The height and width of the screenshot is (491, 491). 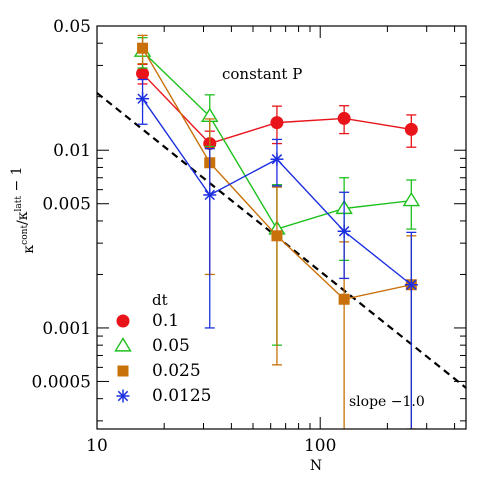 What do you see at coordinates (165, 321) in the screenshot?
I see `legend-label-0.1: 0.1` at bounding box center [165, 321].